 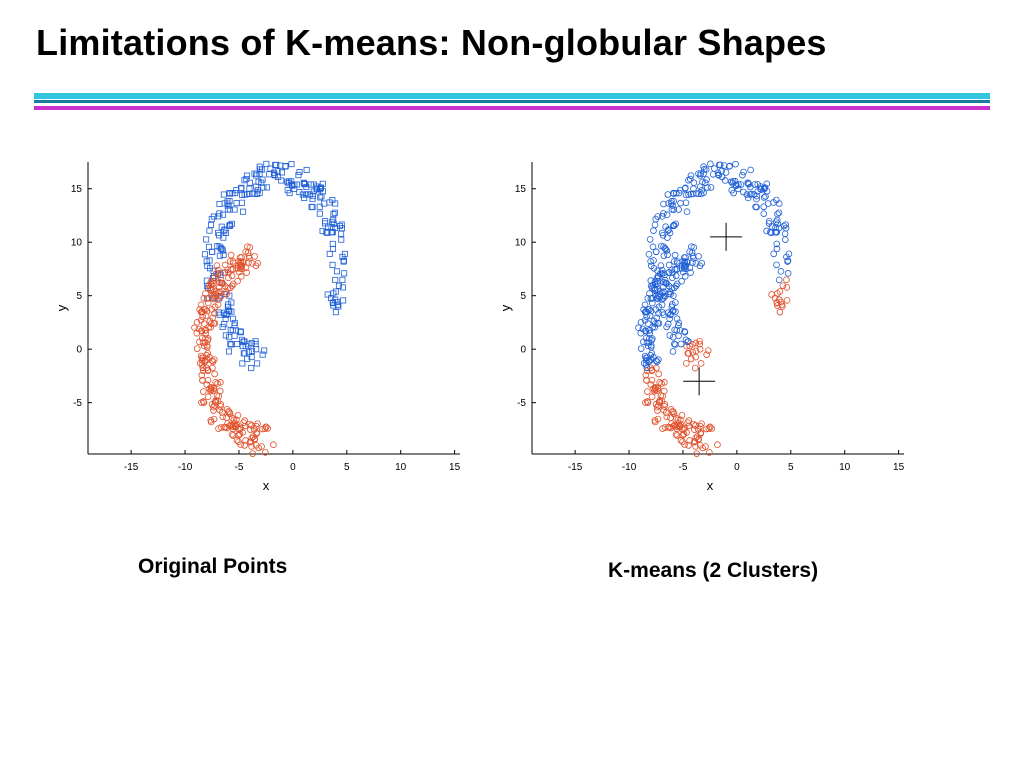 I want to click on x-tick-label: -15, so click(x=575, y=467).